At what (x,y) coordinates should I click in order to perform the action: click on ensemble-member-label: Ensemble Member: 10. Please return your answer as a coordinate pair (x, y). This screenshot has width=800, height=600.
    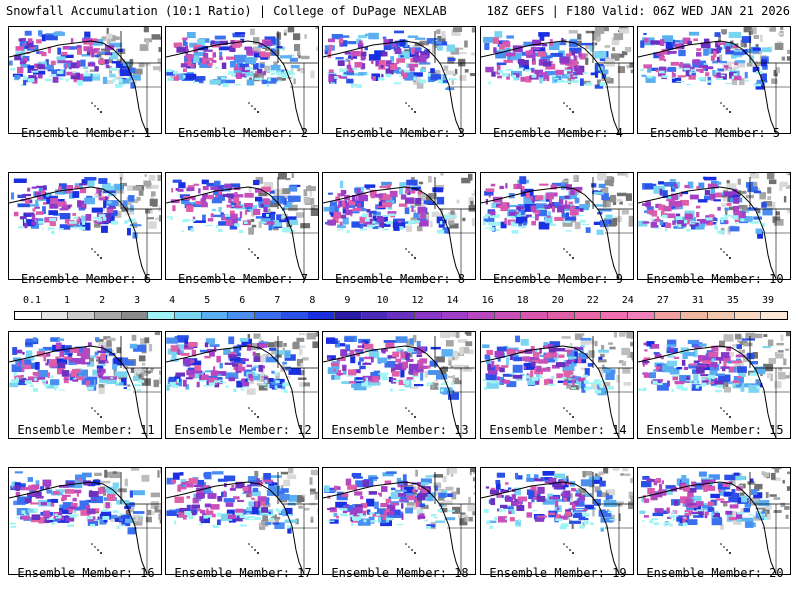
    Looking at the image, I should click on (715, 279).